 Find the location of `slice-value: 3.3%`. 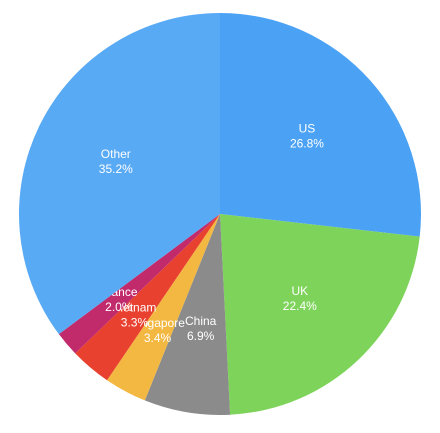

slice-value: 3.3% is located at coordinates (135, 323).